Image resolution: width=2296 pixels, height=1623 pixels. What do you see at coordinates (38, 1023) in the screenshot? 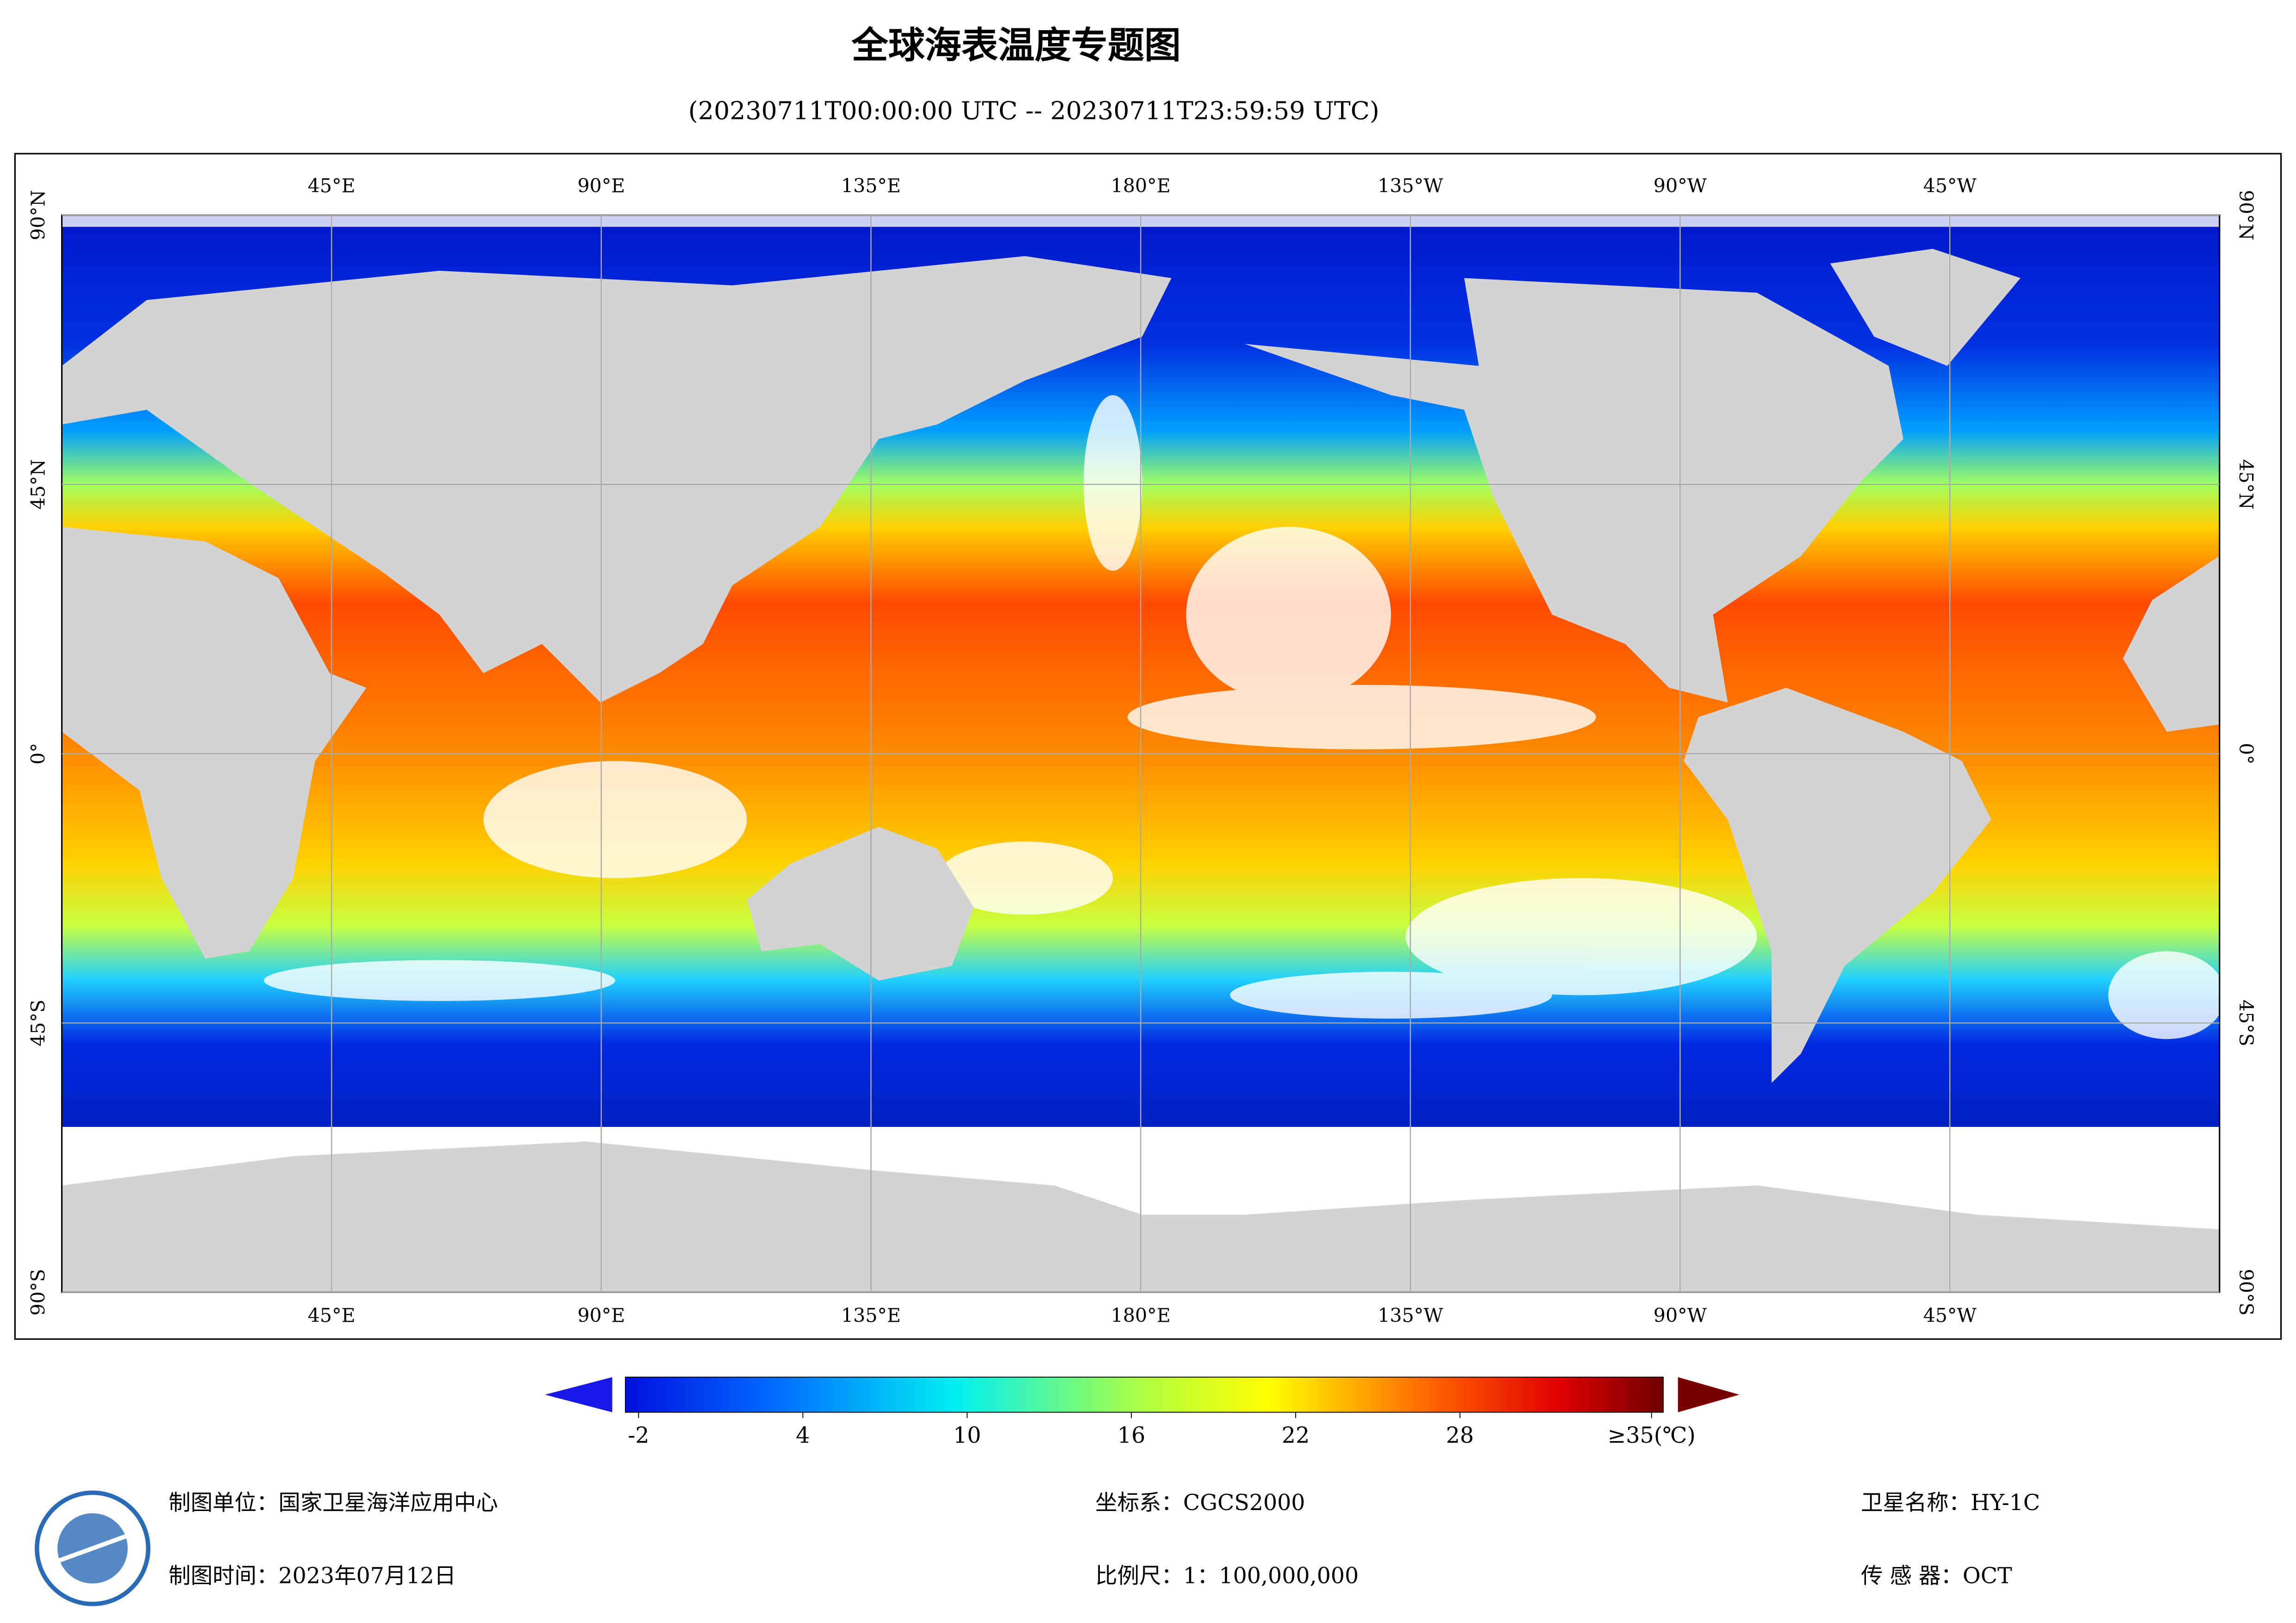
I see `lat-label-left: 45°S` at bounding box center [38, 1023].